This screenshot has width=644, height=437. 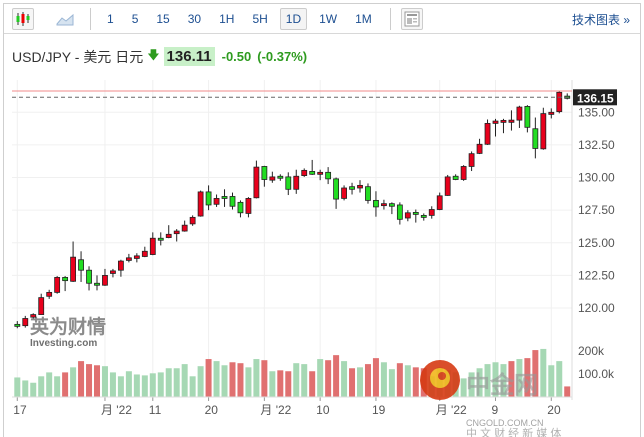 I want to click on x-tick-label: 19, so click(x=379, y=410).